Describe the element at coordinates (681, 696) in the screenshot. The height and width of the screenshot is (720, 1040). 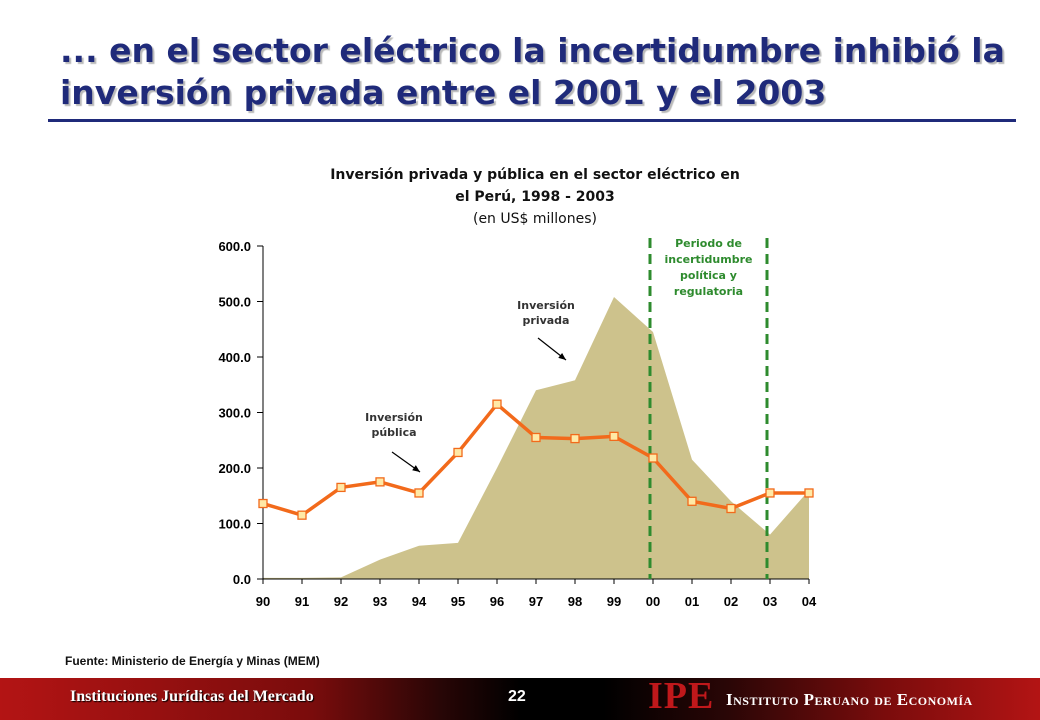
I see `ipe-logo: IPE` at that location.